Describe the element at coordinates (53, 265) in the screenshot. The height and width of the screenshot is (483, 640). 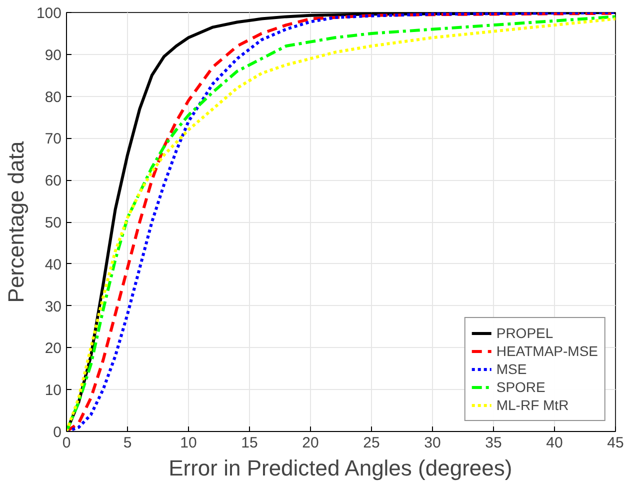
I see `y-tick-label: 40` at that location.